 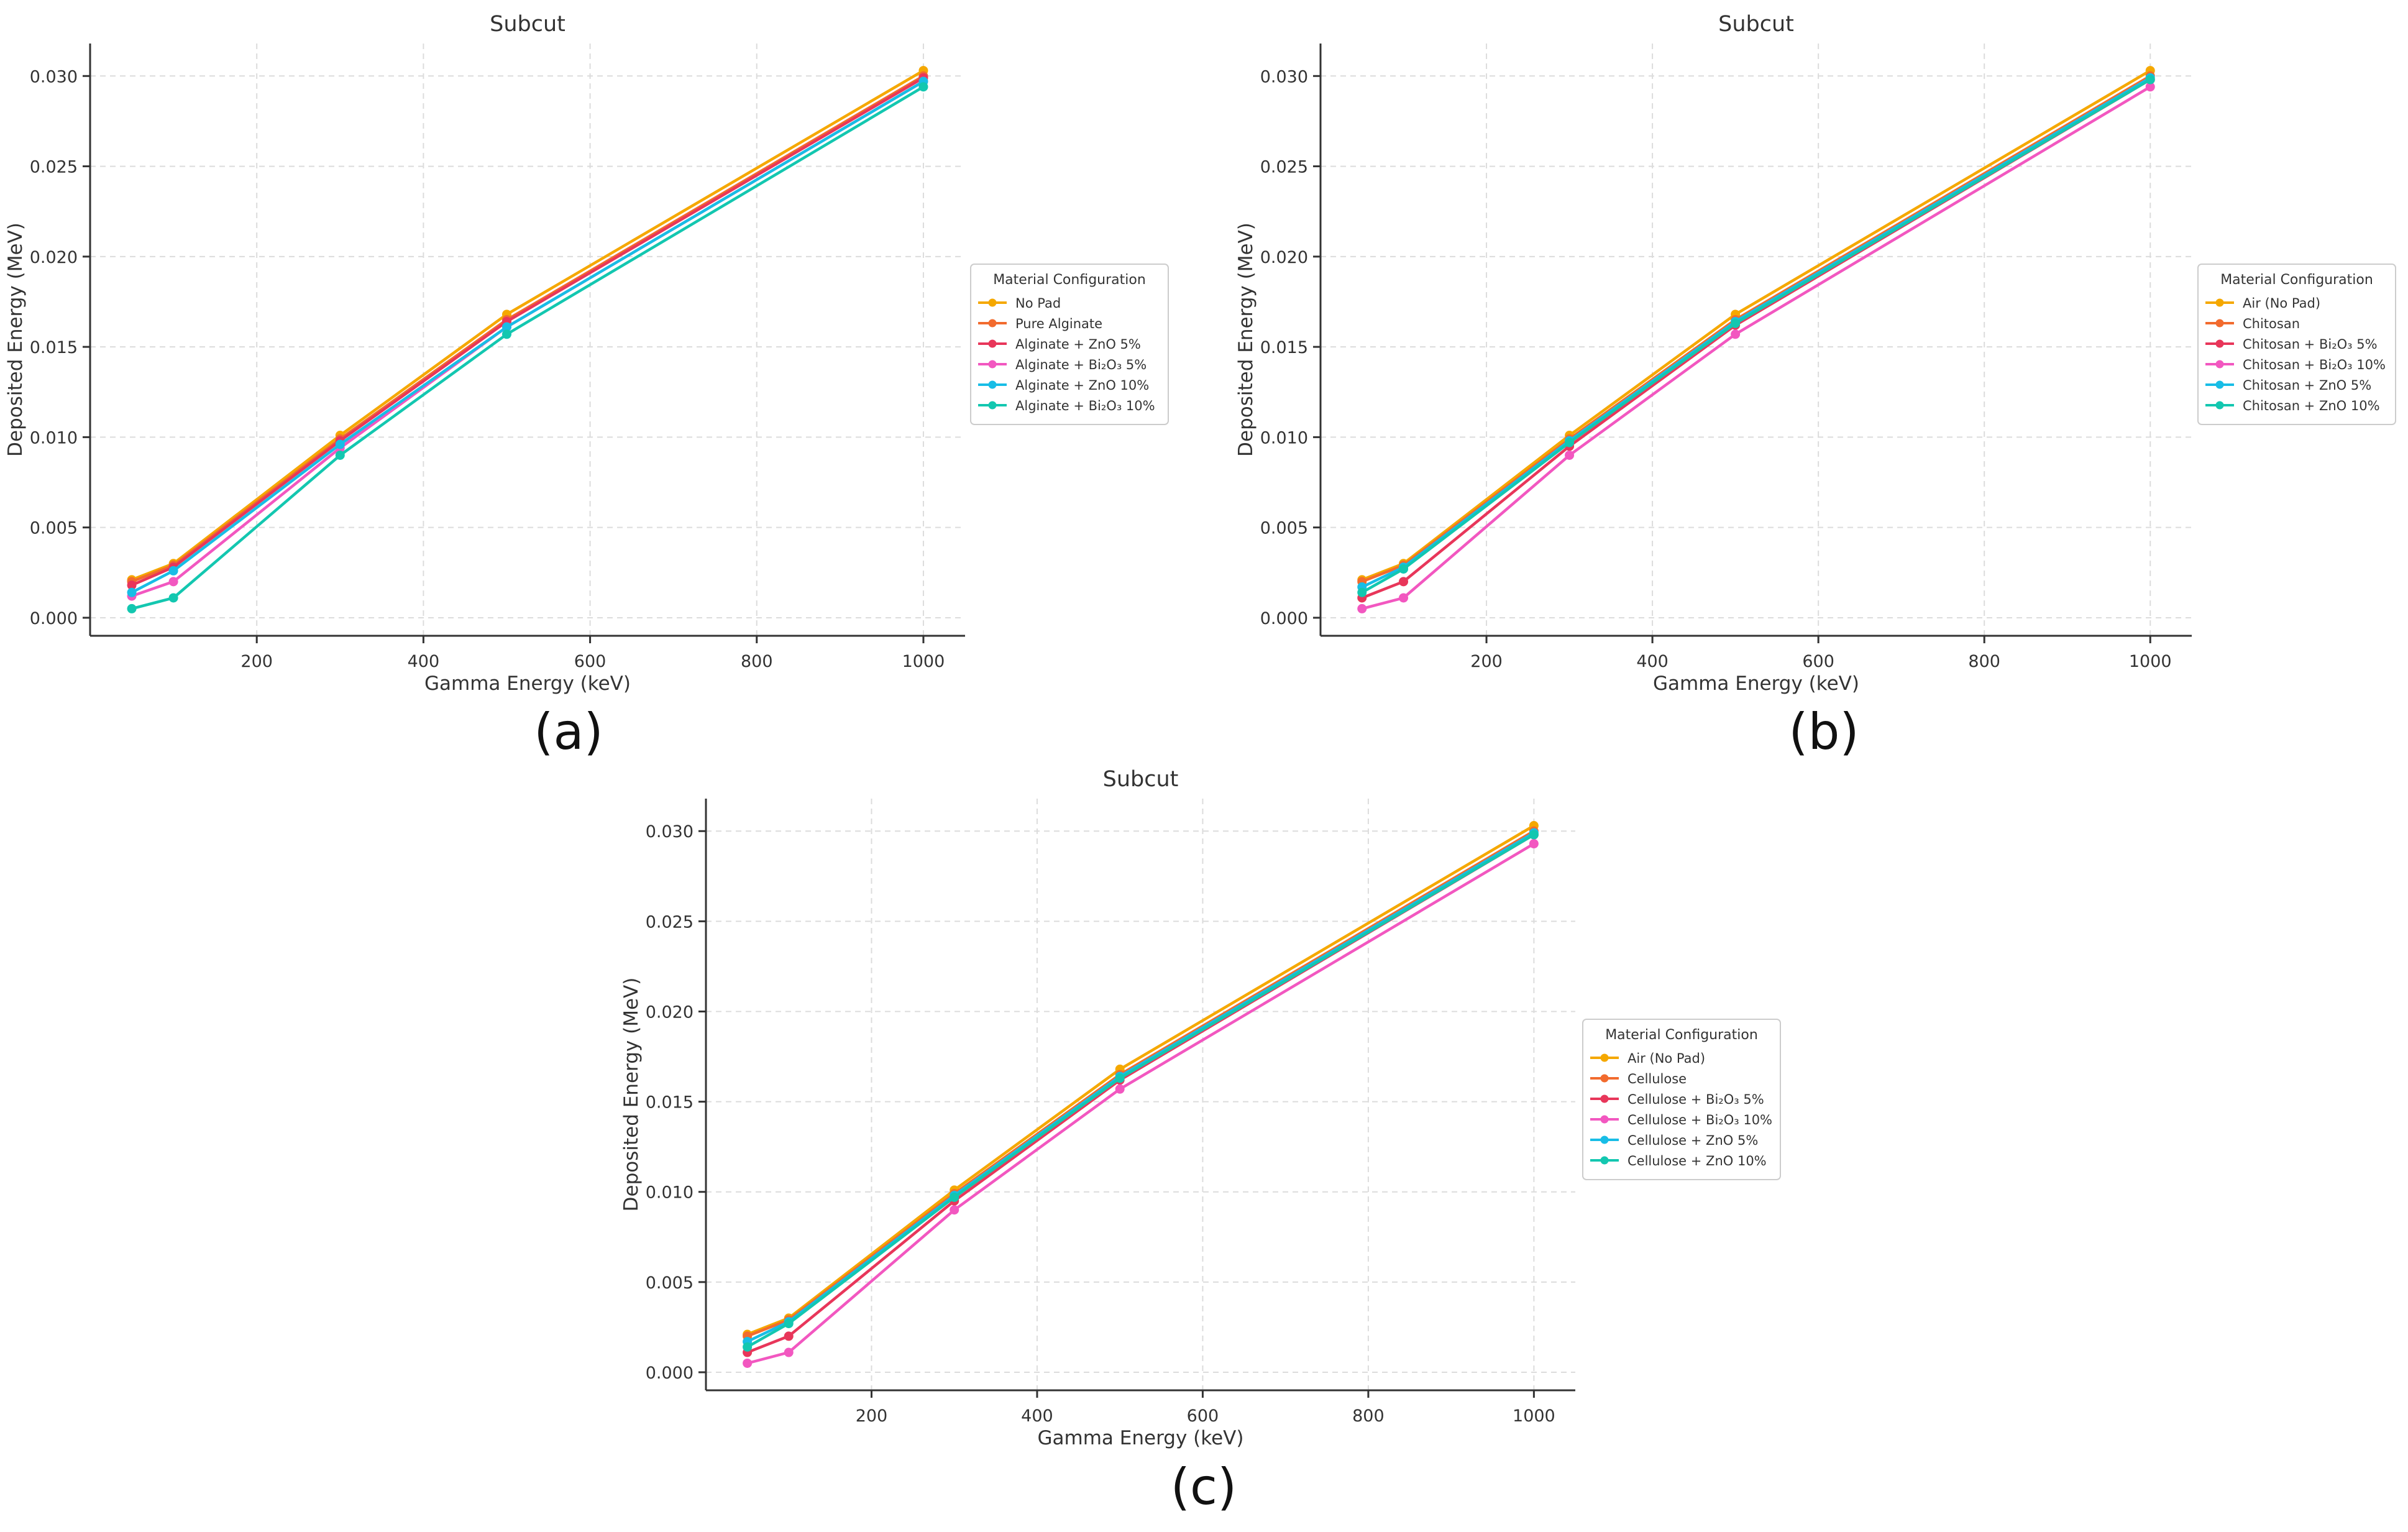 I want to click on legend-item-label: Chitosan + Bi₂O₃ 5%, so click(x=2310, y=344).